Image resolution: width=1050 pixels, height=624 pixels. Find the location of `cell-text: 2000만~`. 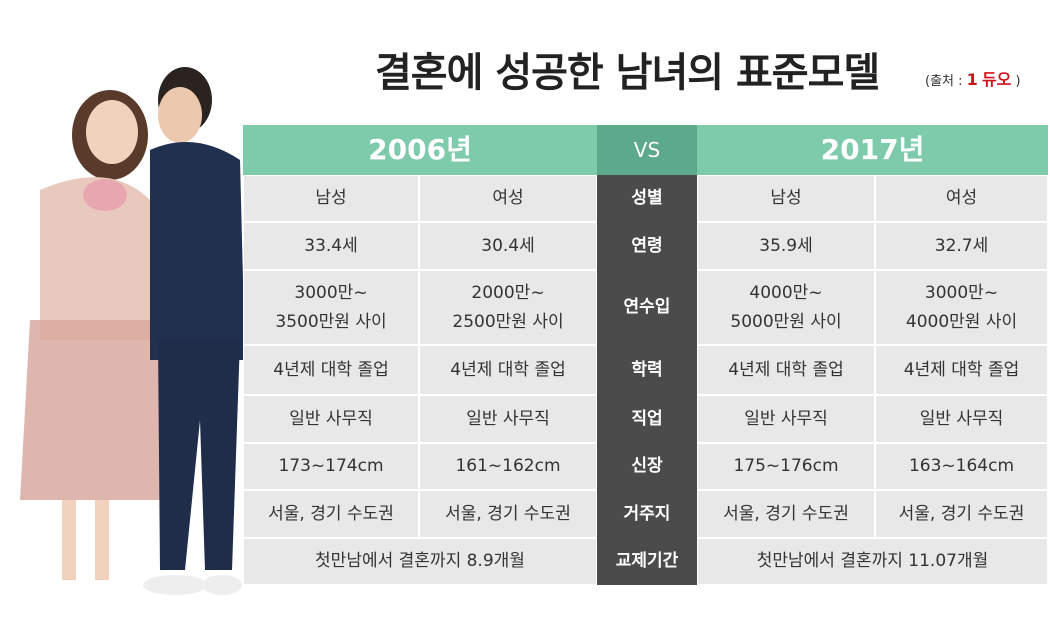

cell-text: 2000만~ is located at coordinates (508, 292).